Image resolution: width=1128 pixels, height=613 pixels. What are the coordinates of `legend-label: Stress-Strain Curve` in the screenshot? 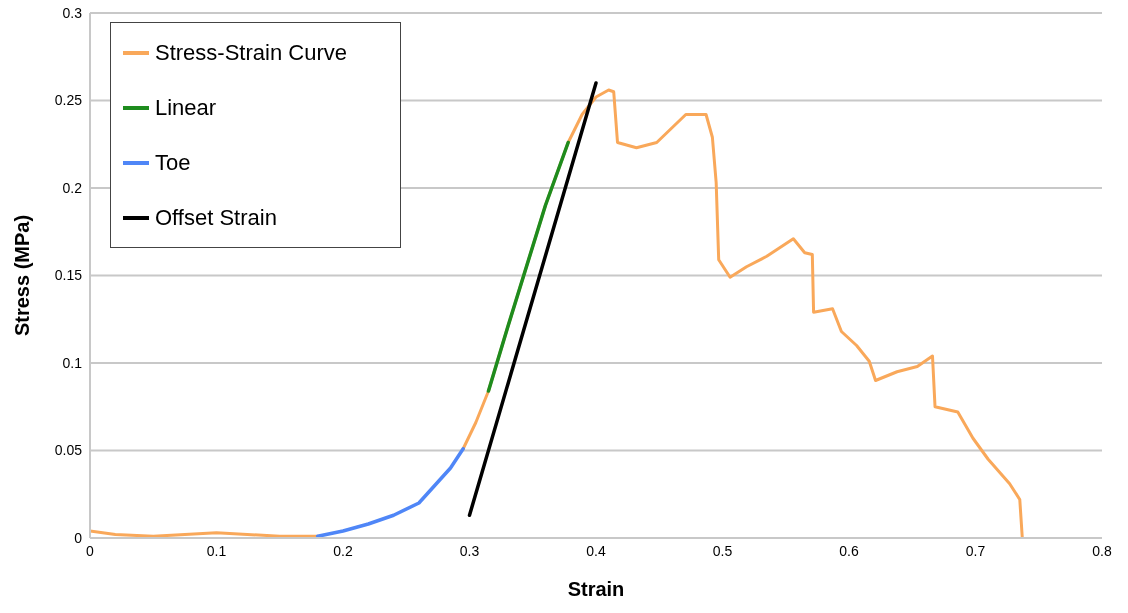 It's located at (251, 52).